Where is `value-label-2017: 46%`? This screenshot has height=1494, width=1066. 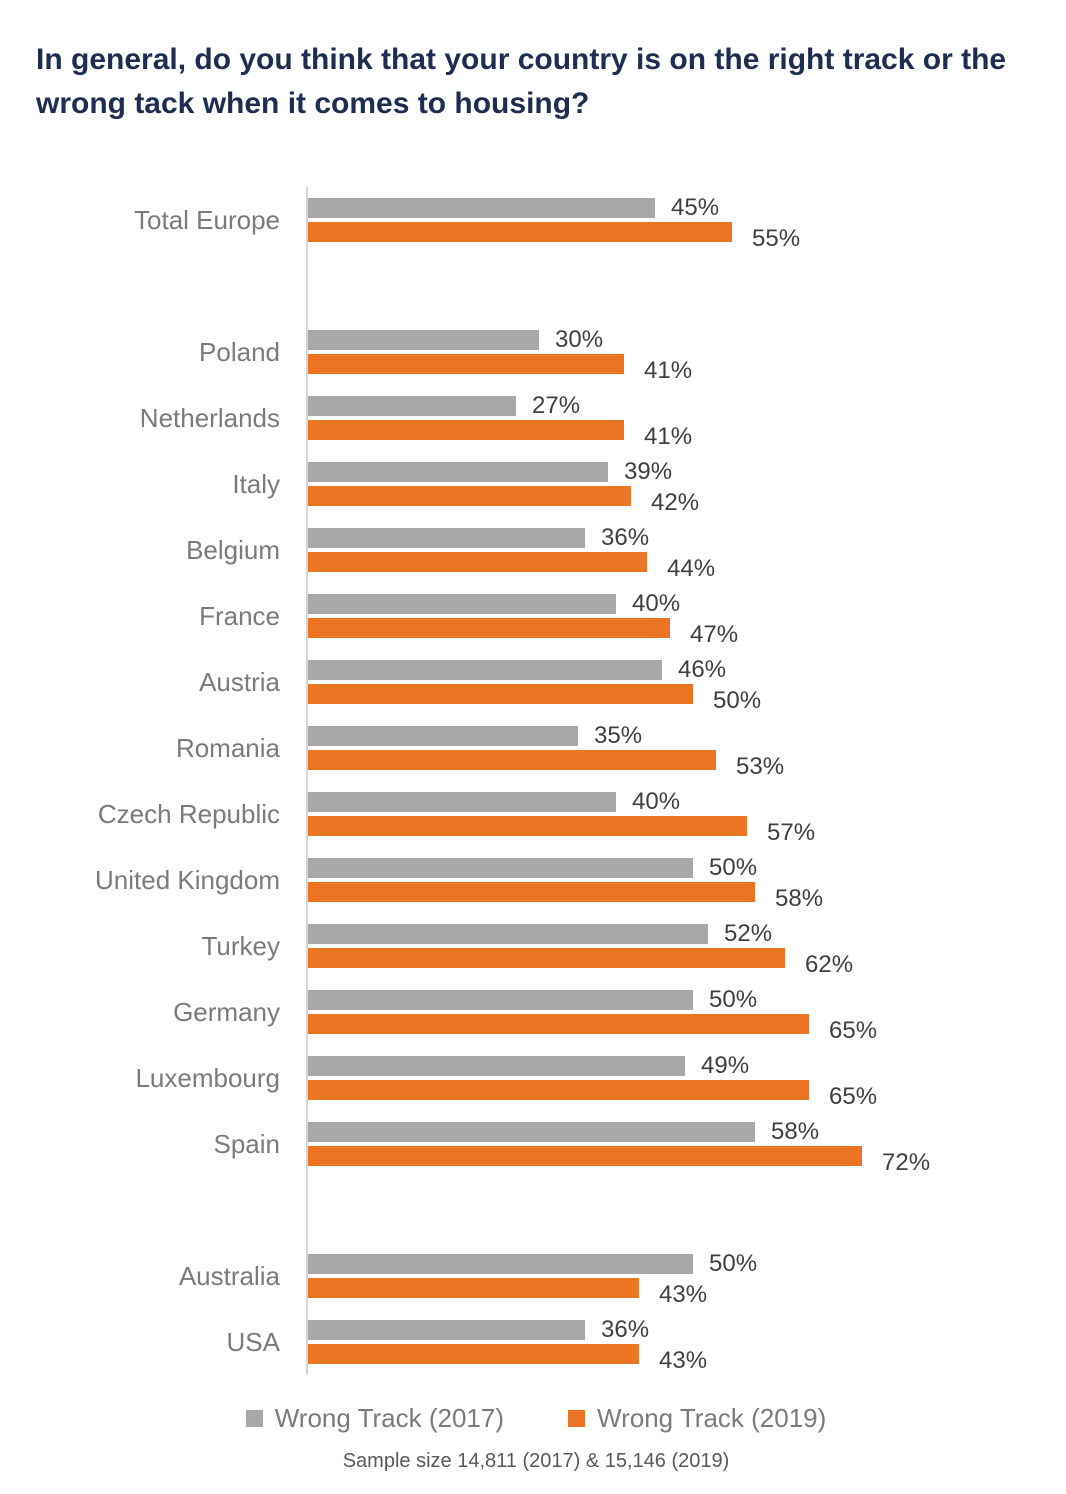 value-label-2017: 46% is located at coordinates (702, 669).